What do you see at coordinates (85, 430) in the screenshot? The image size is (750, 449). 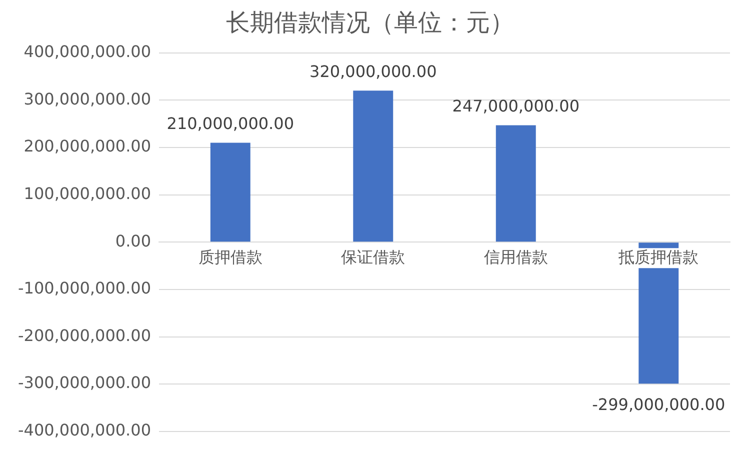 I see `y-tick-label: -400,000,000.00` at bounding box center [85, 430].